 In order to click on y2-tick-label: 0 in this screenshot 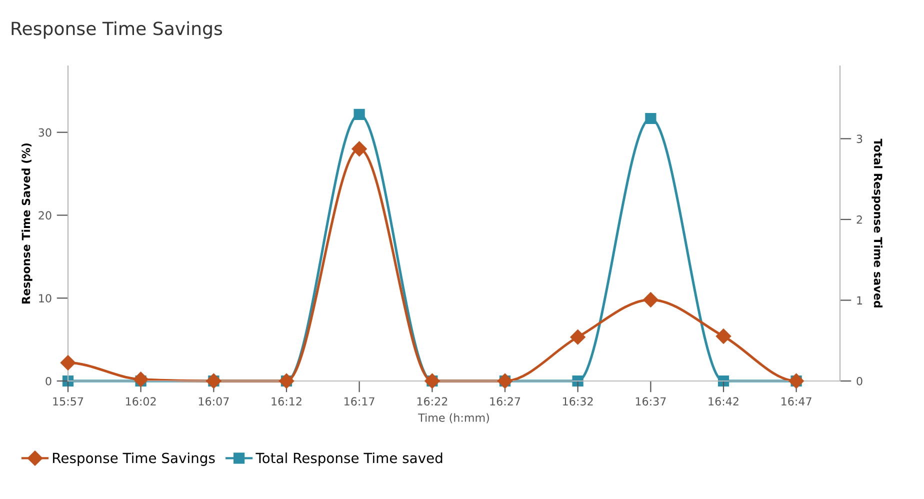, I will do `click(859, 381)`.